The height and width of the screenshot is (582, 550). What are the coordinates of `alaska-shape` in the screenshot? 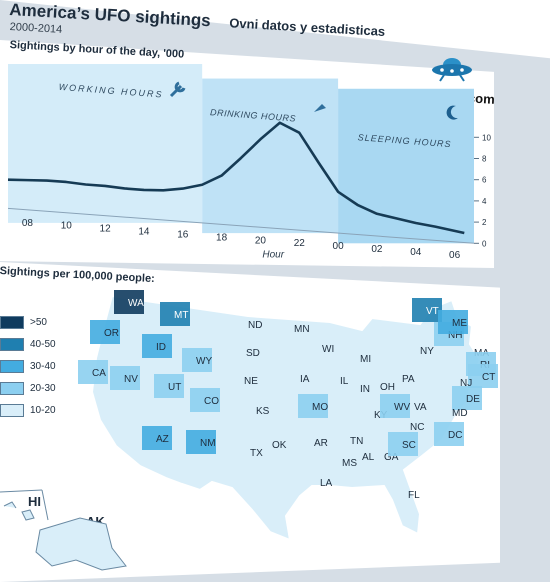 It's located at (81, 544).